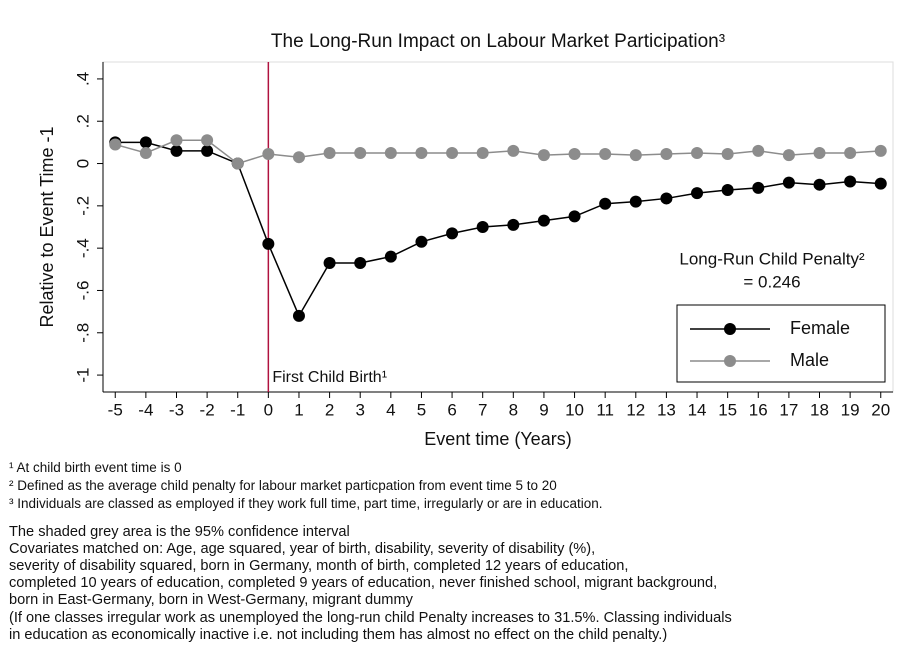 This screenshot has height=664, width=907. What do you see at coordinates (809, 360) in the screenshot?
I see `legend-label: Male` at bounding box center [809, 360].